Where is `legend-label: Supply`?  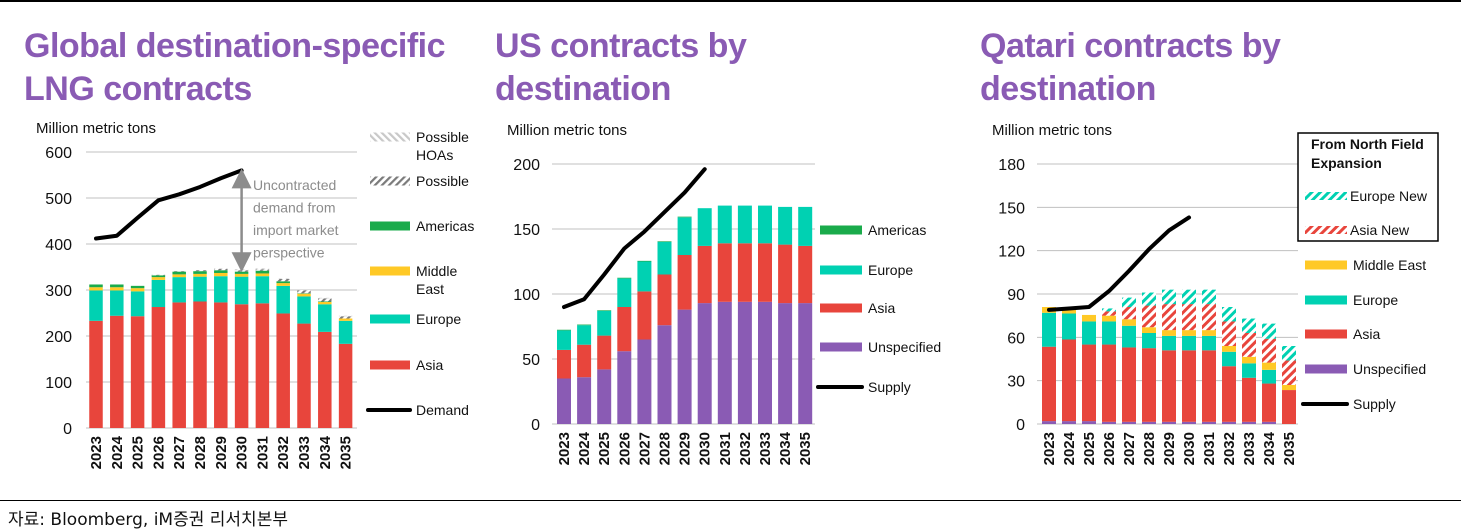 legend-label: Supply is located at coordinates (889, 387).